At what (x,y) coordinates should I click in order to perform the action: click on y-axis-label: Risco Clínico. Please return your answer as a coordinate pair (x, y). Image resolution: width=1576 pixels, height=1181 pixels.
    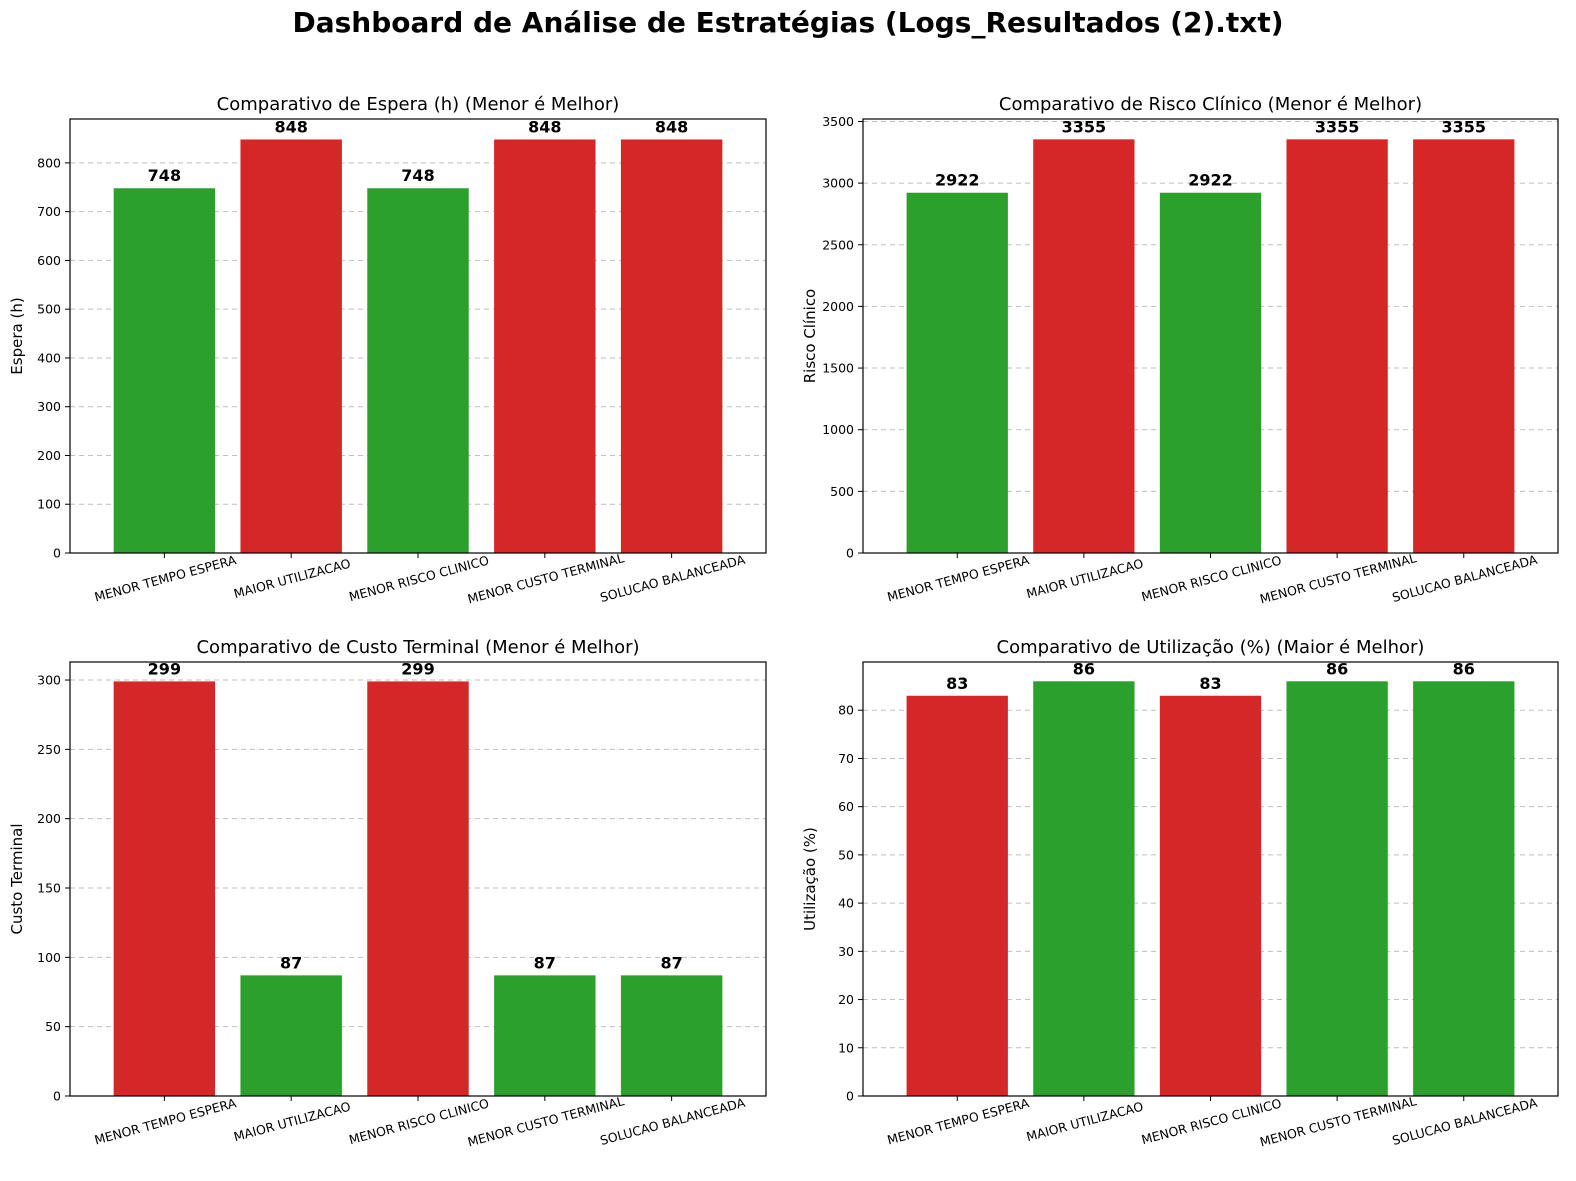
    Looking at the image, I should click on (810, 336).